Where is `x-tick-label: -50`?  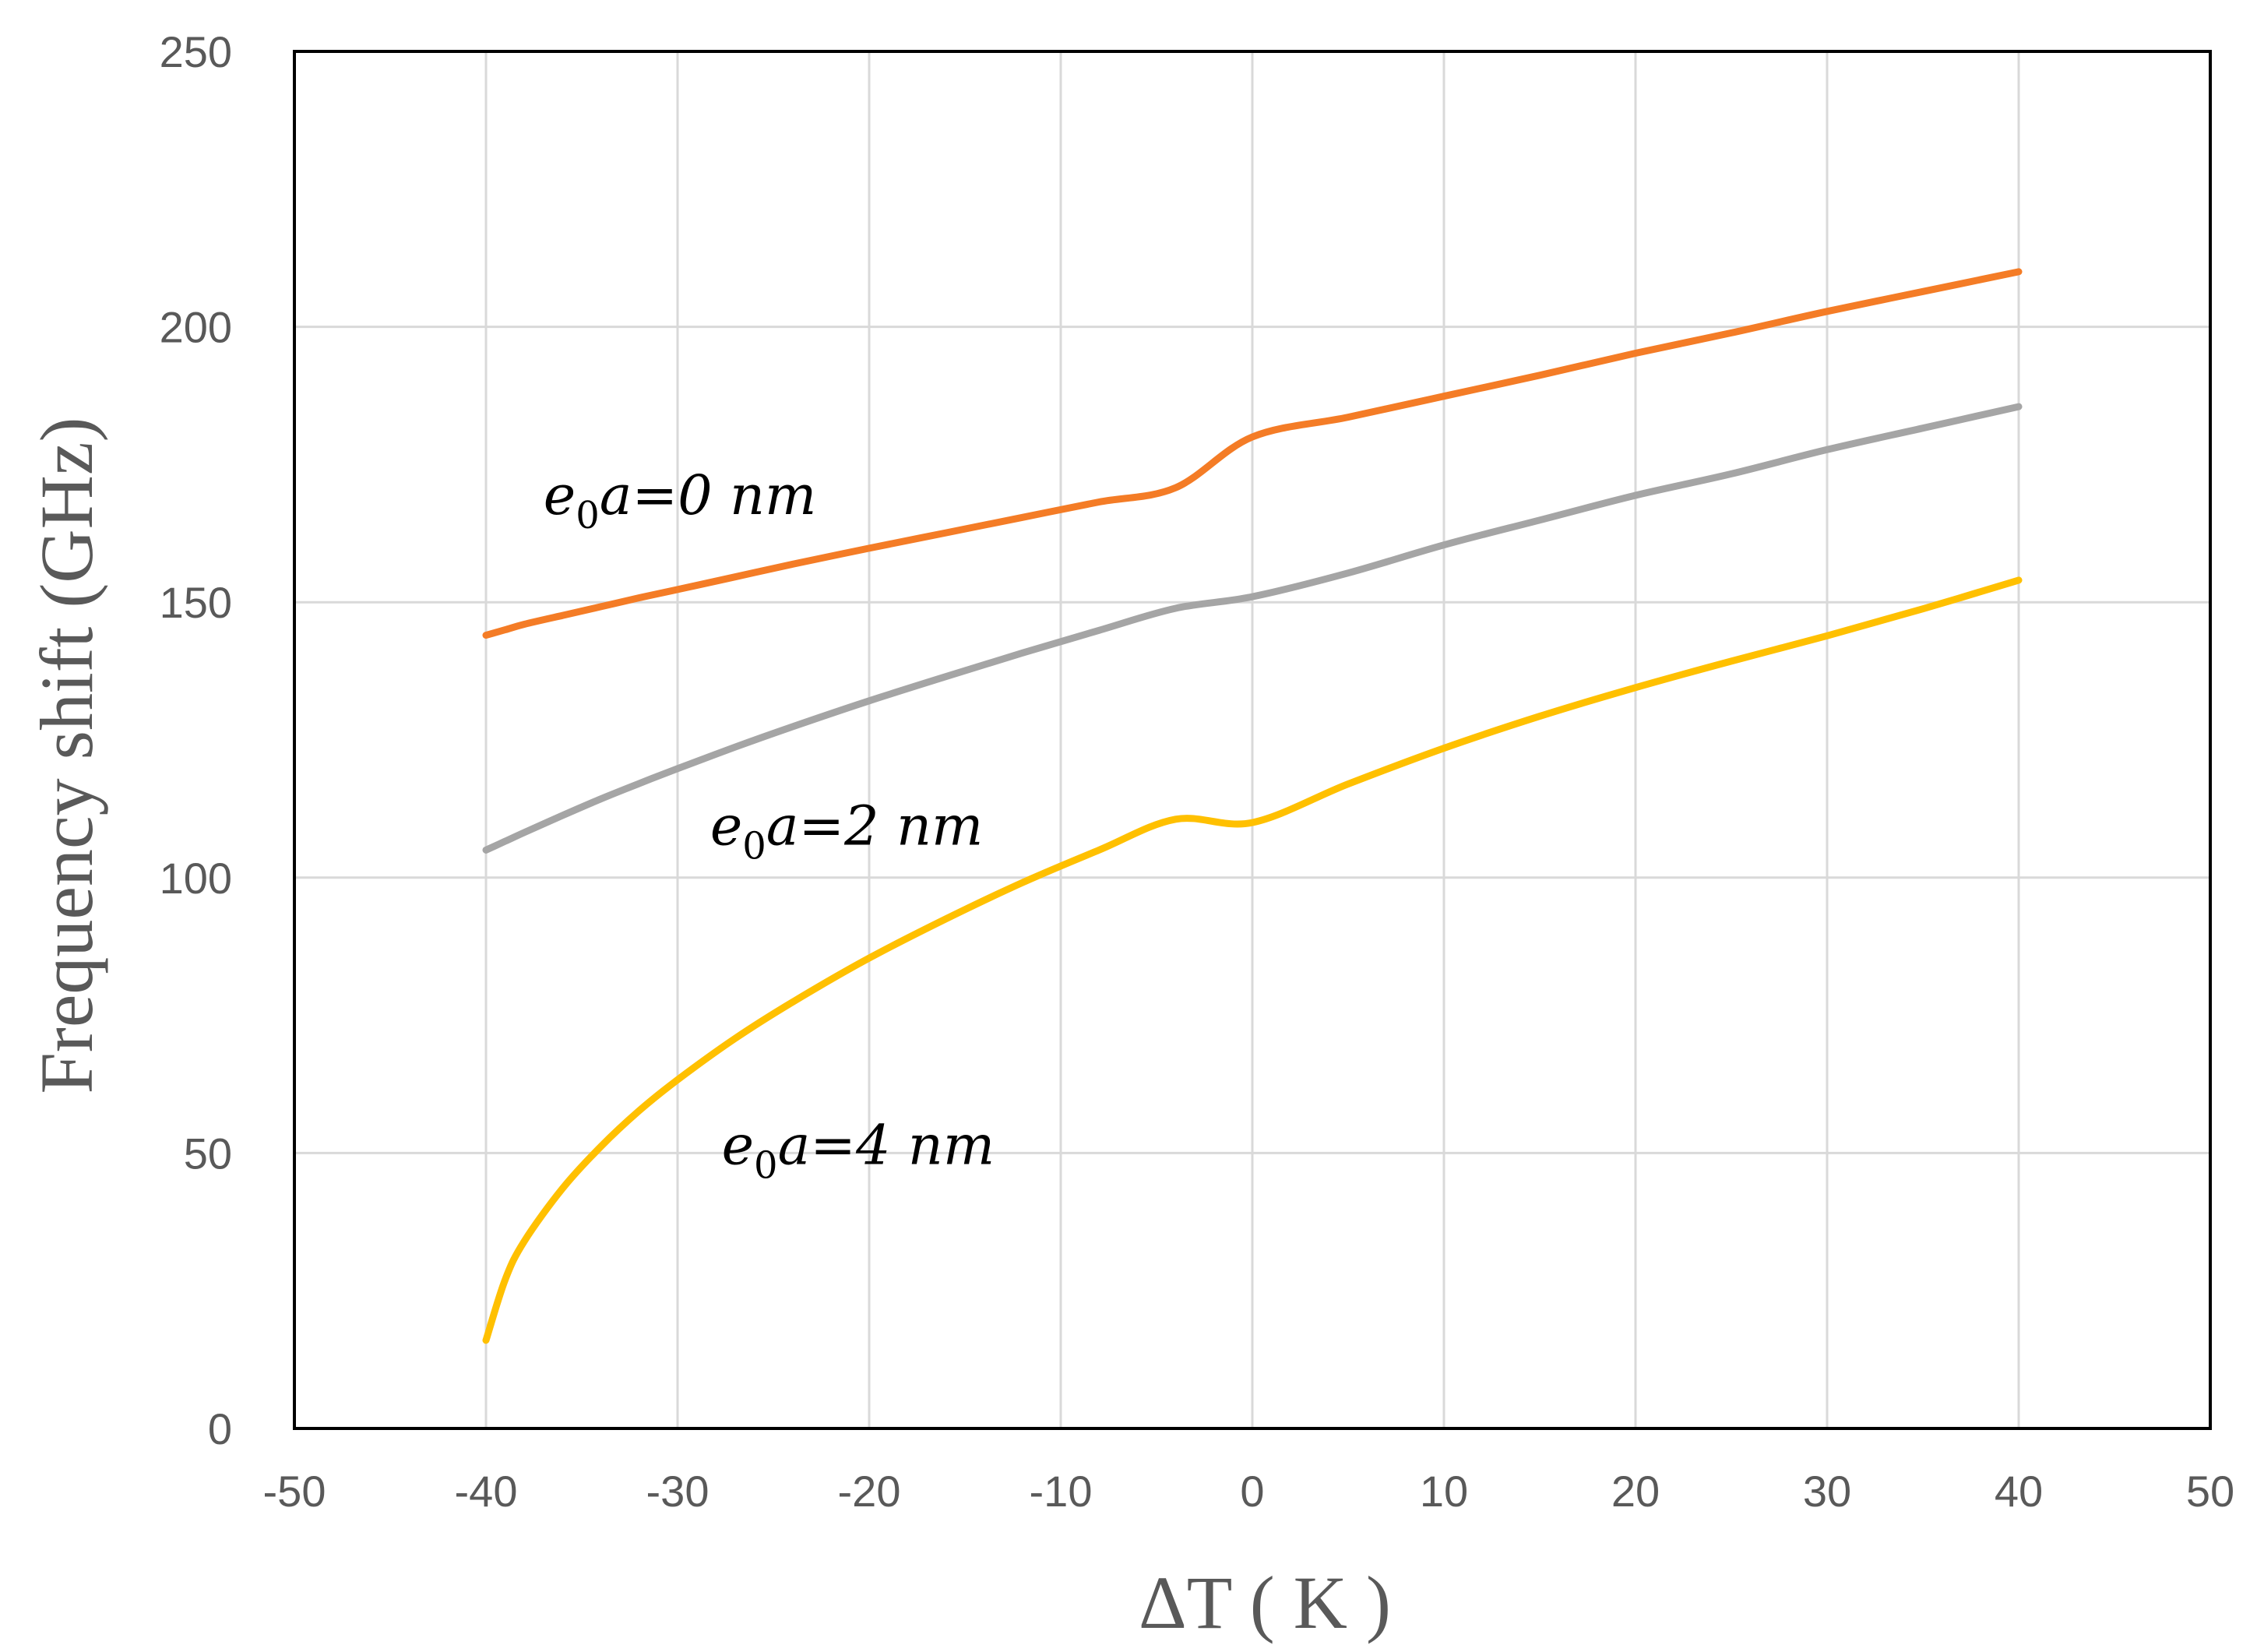
x-tick-label: -50 is located at coordinates (294, 1491).